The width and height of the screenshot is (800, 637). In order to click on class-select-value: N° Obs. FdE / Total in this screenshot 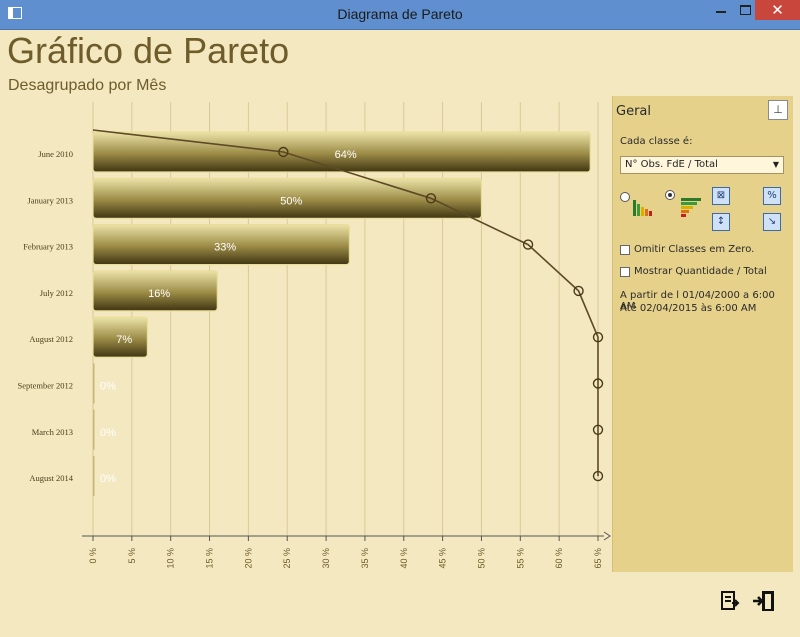, I will do `click(671, 164)`.